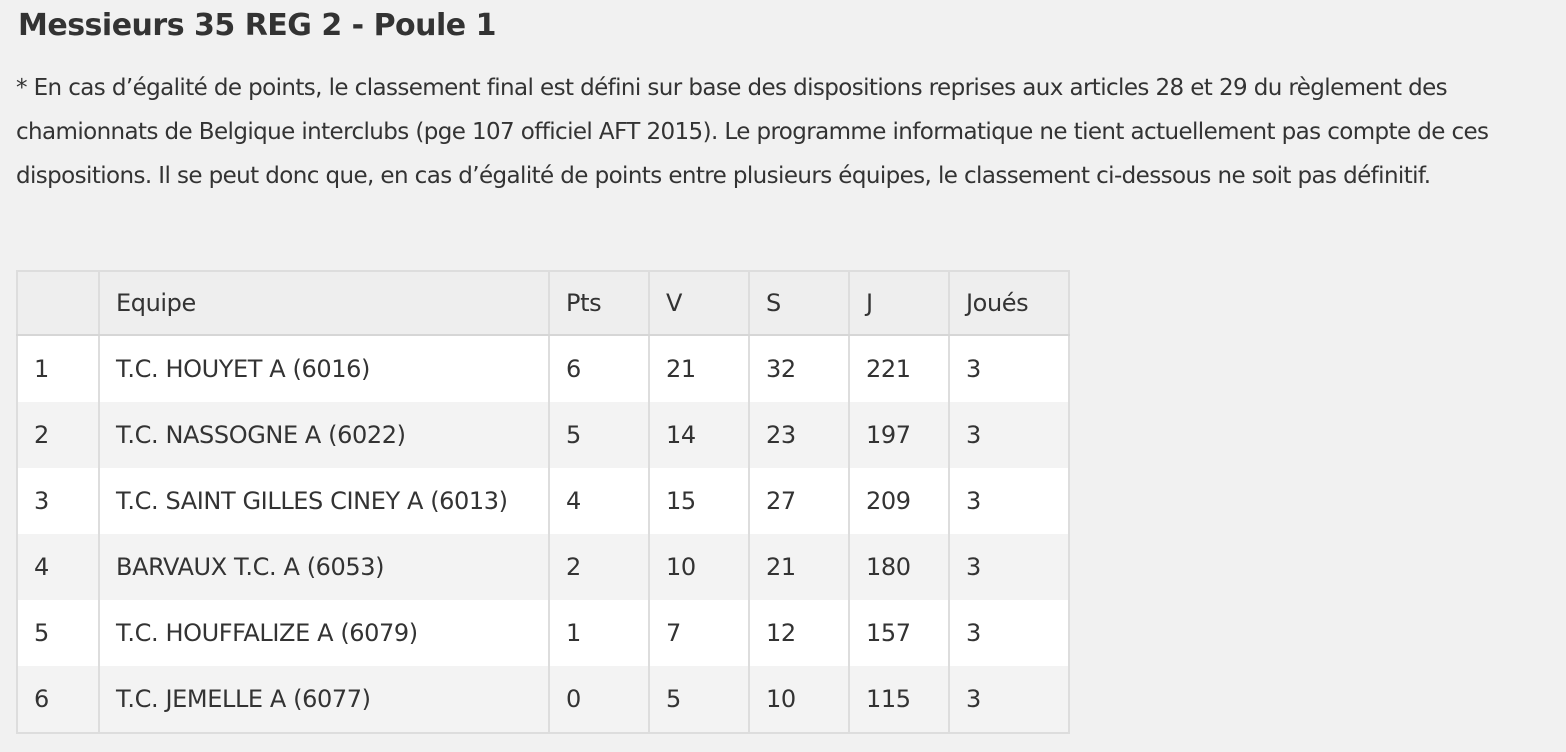  Describe the element at coordinates (599, 368) in the screenshot. I see `cell-points: 6` at that location.